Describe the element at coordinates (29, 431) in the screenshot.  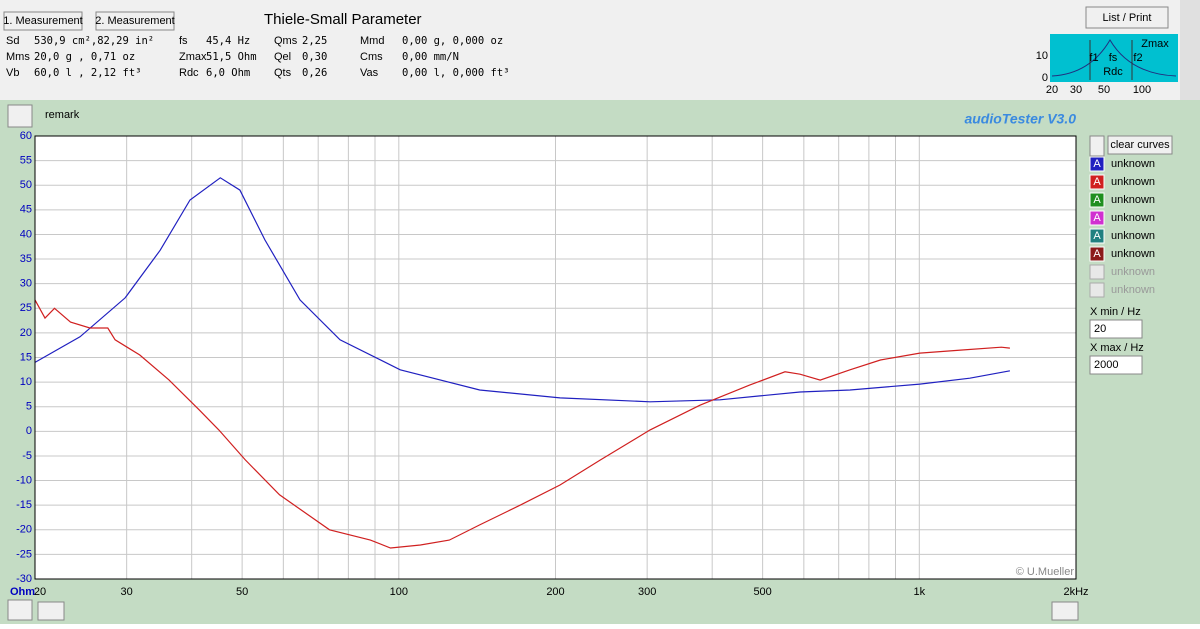
I see `y-tick-label: 0` at that location.